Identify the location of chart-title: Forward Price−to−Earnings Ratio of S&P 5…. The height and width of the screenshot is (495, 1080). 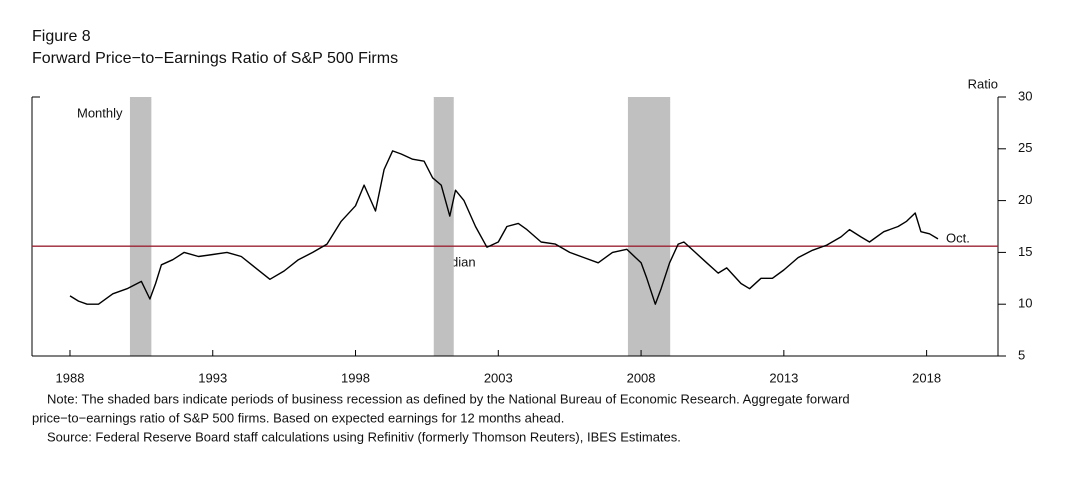
(215, 58).